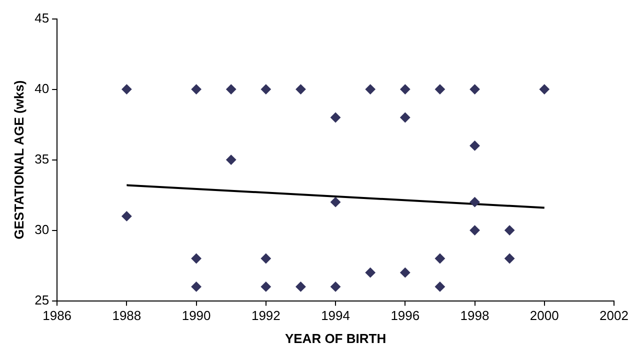  Describe the element at coordinates (57, 316) in the screenshot. I see `x-tick-label: 1986` at that location.